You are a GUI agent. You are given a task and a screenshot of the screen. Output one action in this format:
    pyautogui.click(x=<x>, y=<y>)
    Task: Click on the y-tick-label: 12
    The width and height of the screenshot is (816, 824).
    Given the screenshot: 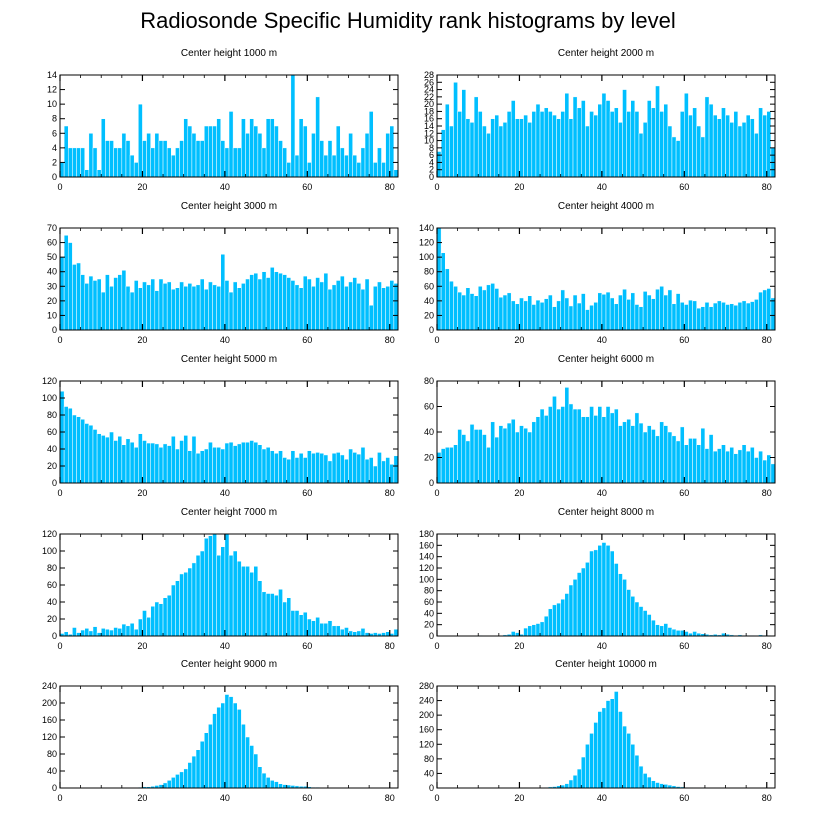 What is the action you would take?
    pyautogui.click(x=52, y=90)
    